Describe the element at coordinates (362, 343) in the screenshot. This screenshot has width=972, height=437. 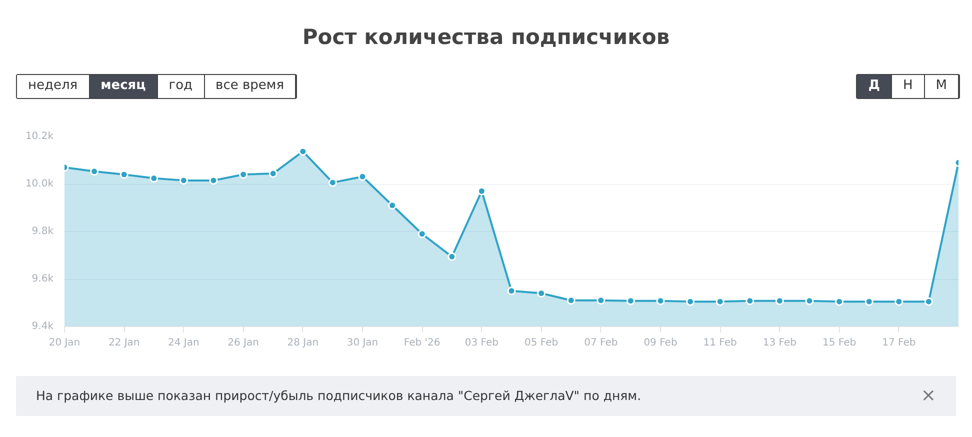
I see `x-tick-label: 30 Jan` at that location.